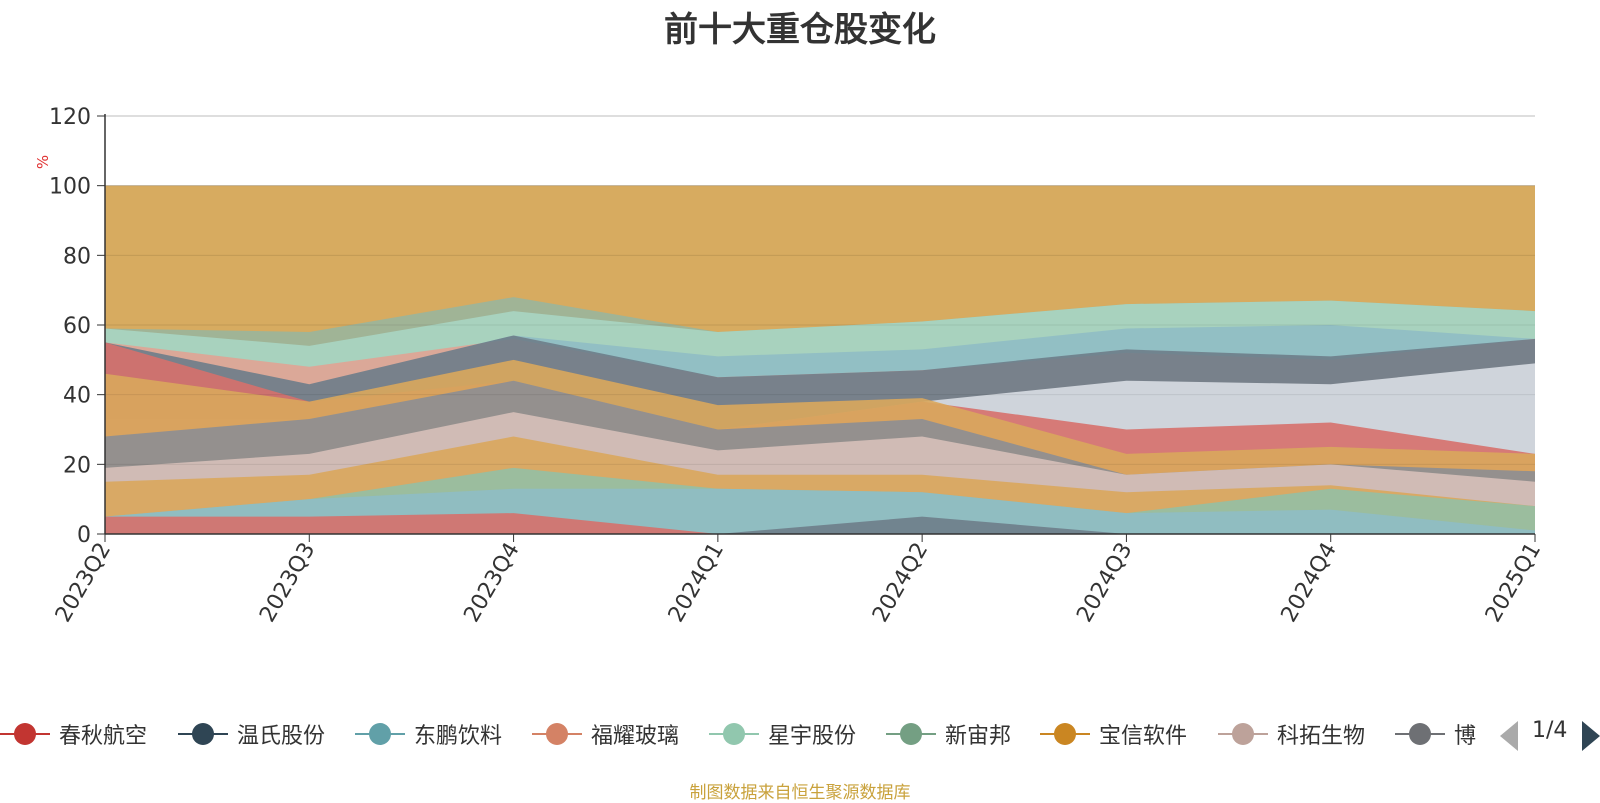 The height and width of the screenshot is (803, 1600). I want to click on legend-item: 温氏股份, so click(251, 734).